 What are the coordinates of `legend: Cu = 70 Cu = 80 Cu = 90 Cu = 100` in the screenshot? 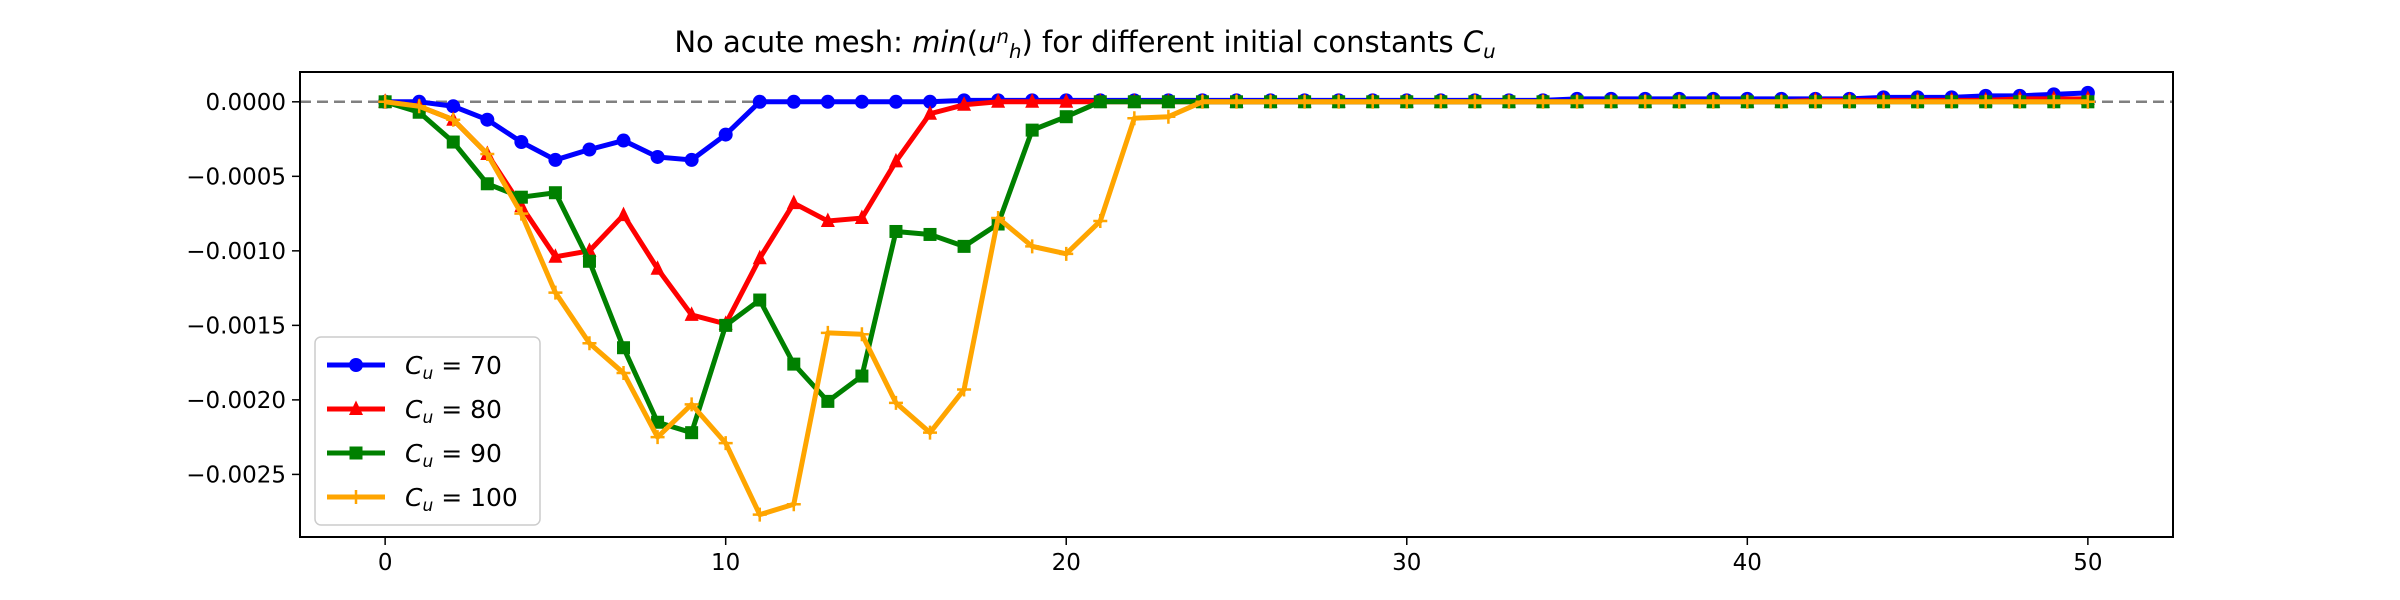 It's located at (427, 431).